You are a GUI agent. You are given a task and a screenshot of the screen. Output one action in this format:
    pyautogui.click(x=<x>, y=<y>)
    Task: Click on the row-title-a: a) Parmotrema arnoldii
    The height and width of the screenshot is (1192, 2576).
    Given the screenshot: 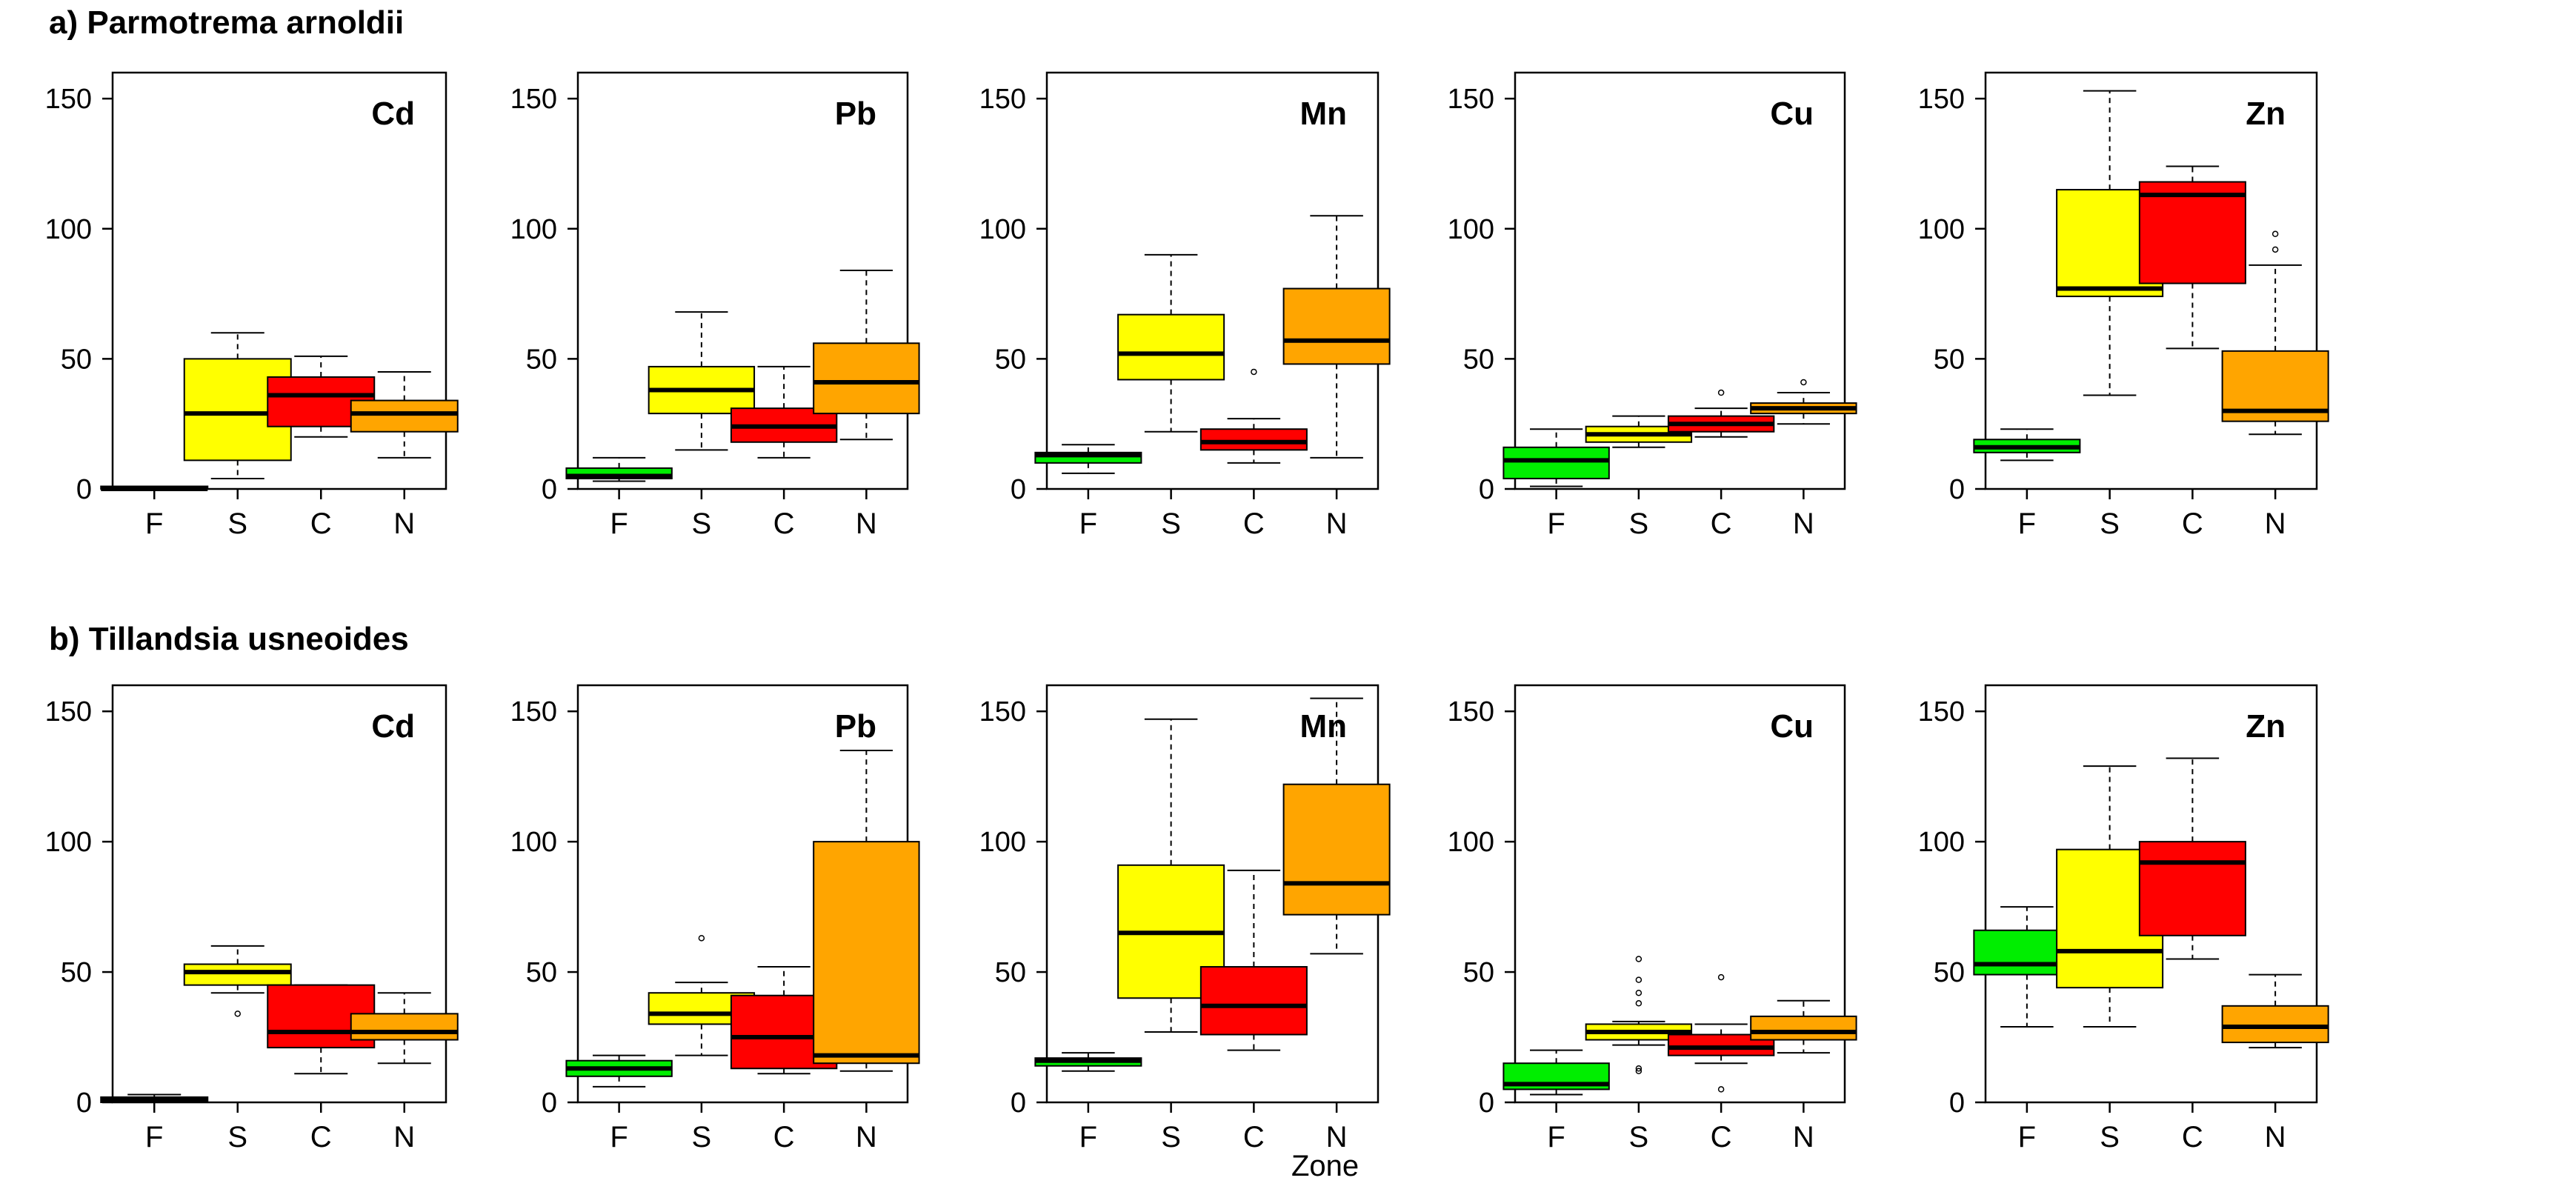 What is the action you would take?
    pyautogui.click(x=227, y=22)
    